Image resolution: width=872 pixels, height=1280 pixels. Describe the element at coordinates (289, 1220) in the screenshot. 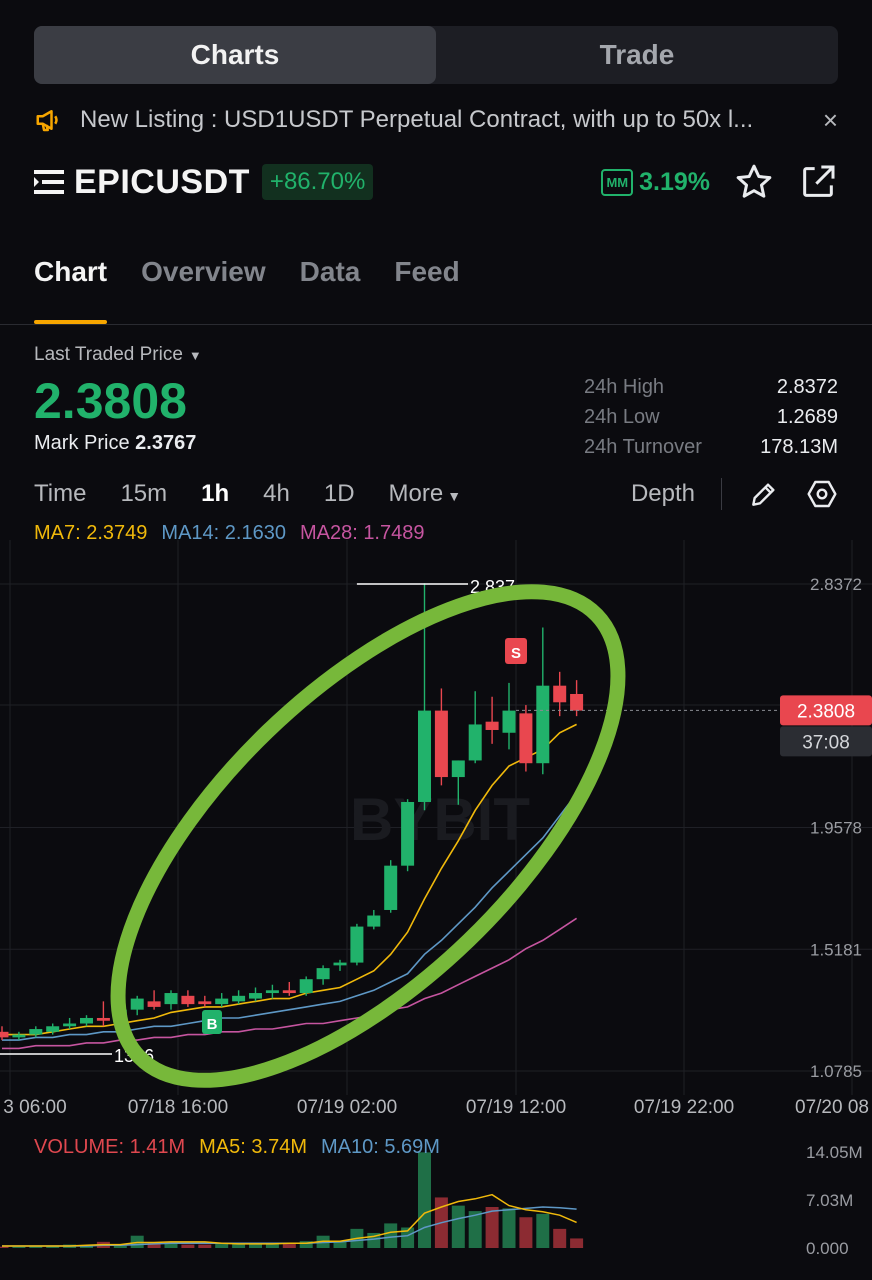

I see `vol-ma5-line` at that location.